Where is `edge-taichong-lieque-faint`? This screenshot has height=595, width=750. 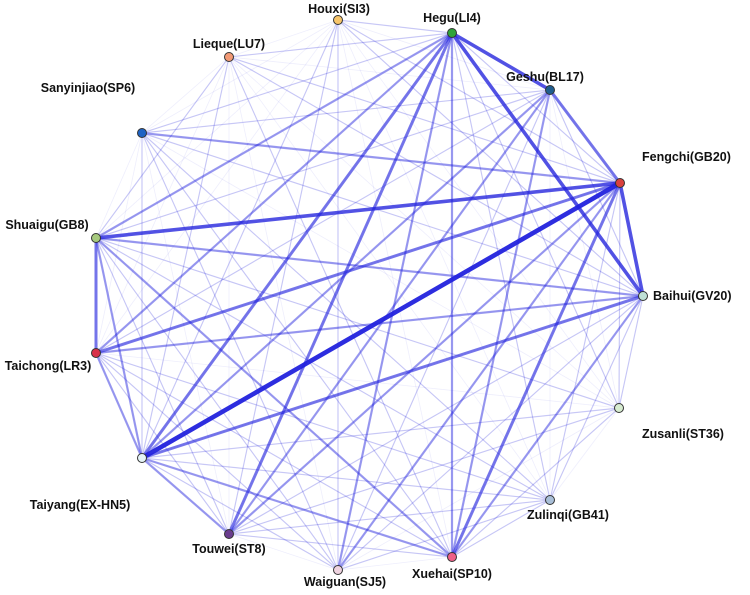 edge-taichong-lieque-faint is located at coordinates (162, 205).